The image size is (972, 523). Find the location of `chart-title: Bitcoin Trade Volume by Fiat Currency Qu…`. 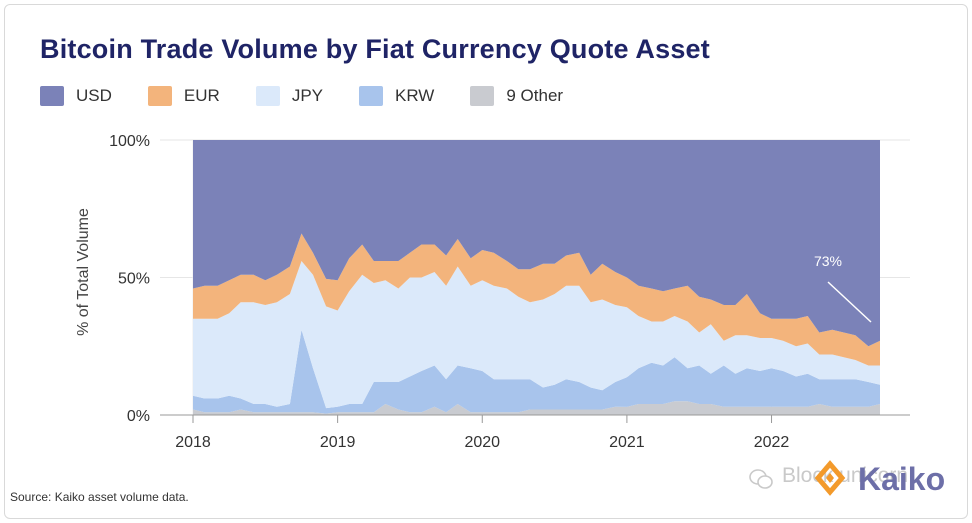

chart-title: Bitcoin Trade Volume by Fiat Currency Qu… is located at coordinates (375, 49).